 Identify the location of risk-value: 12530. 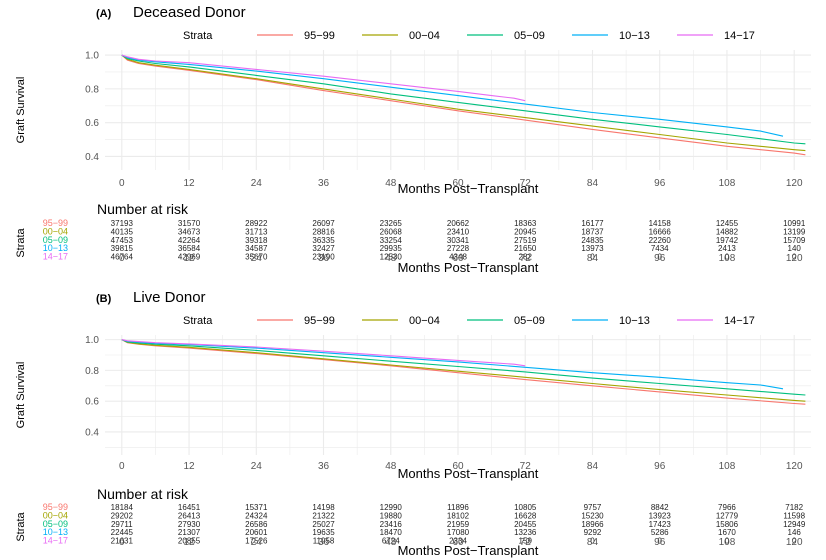
(391, 257).